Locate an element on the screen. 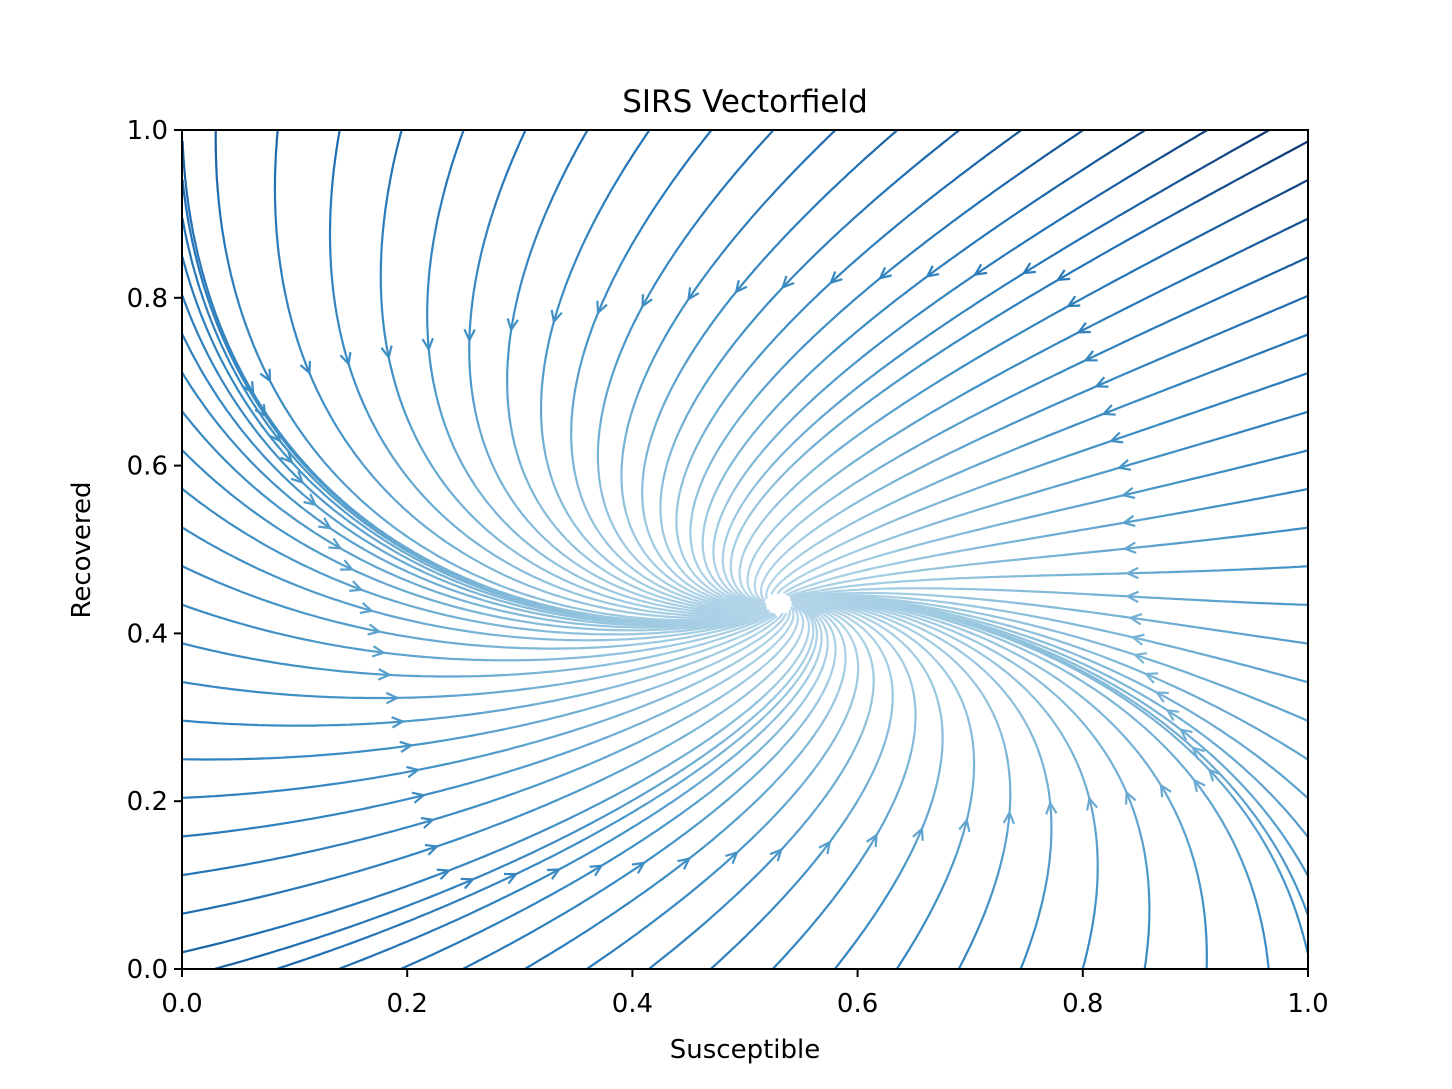 Image resolution: width=1452 pixels, height=1089 pixels. x-tick-label: 1.0 is located at coordinates (1307, 1004).